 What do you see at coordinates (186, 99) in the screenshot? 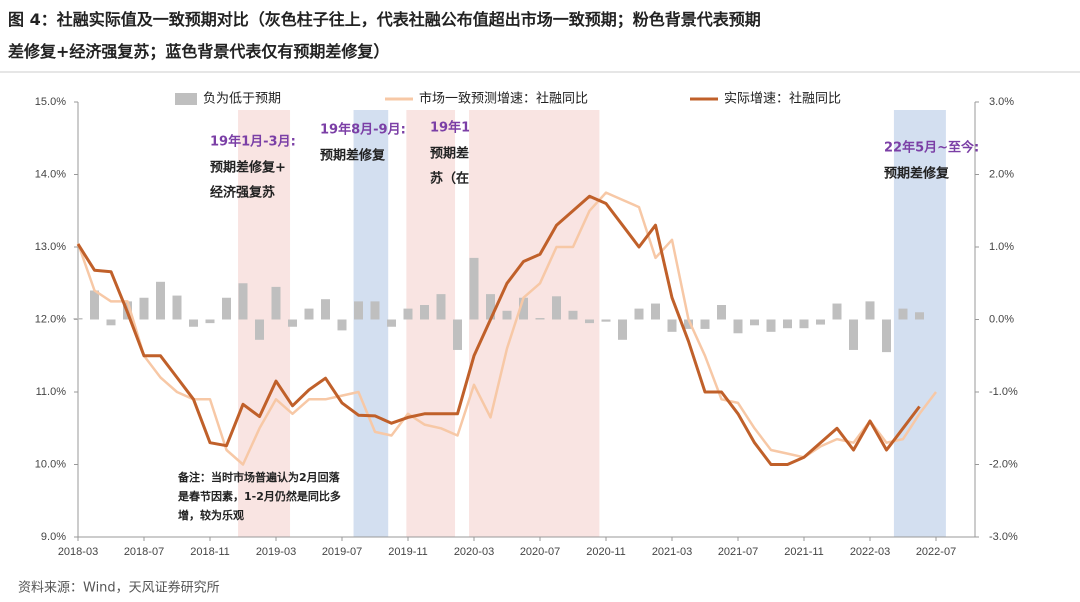
I see `legend-swatch` at bounding box center [186, 99].